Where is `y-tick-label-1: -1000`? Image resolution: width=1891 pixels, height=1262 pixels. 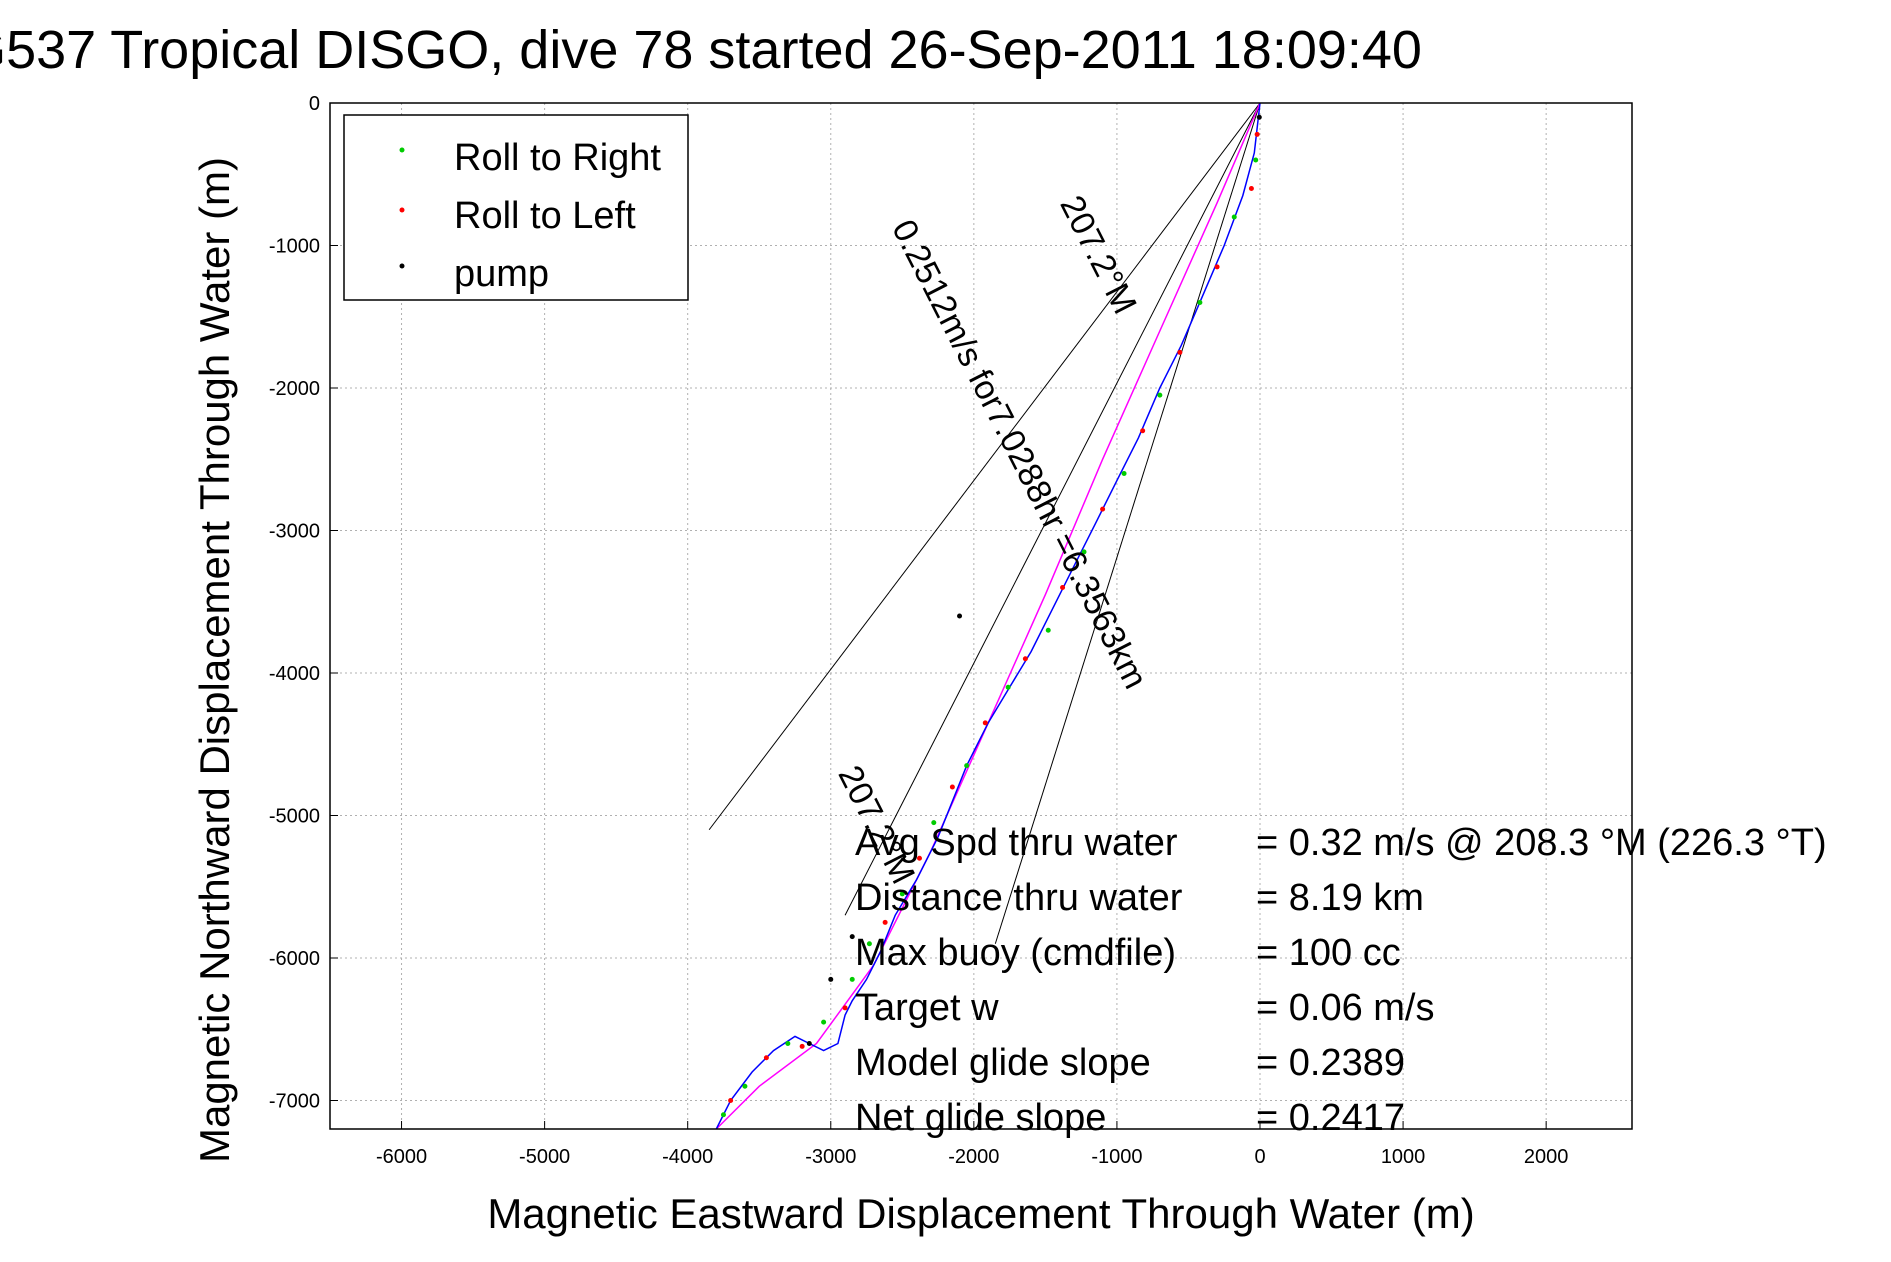 y-tick-label-1: -1000 is located at coordinates (294, 247).